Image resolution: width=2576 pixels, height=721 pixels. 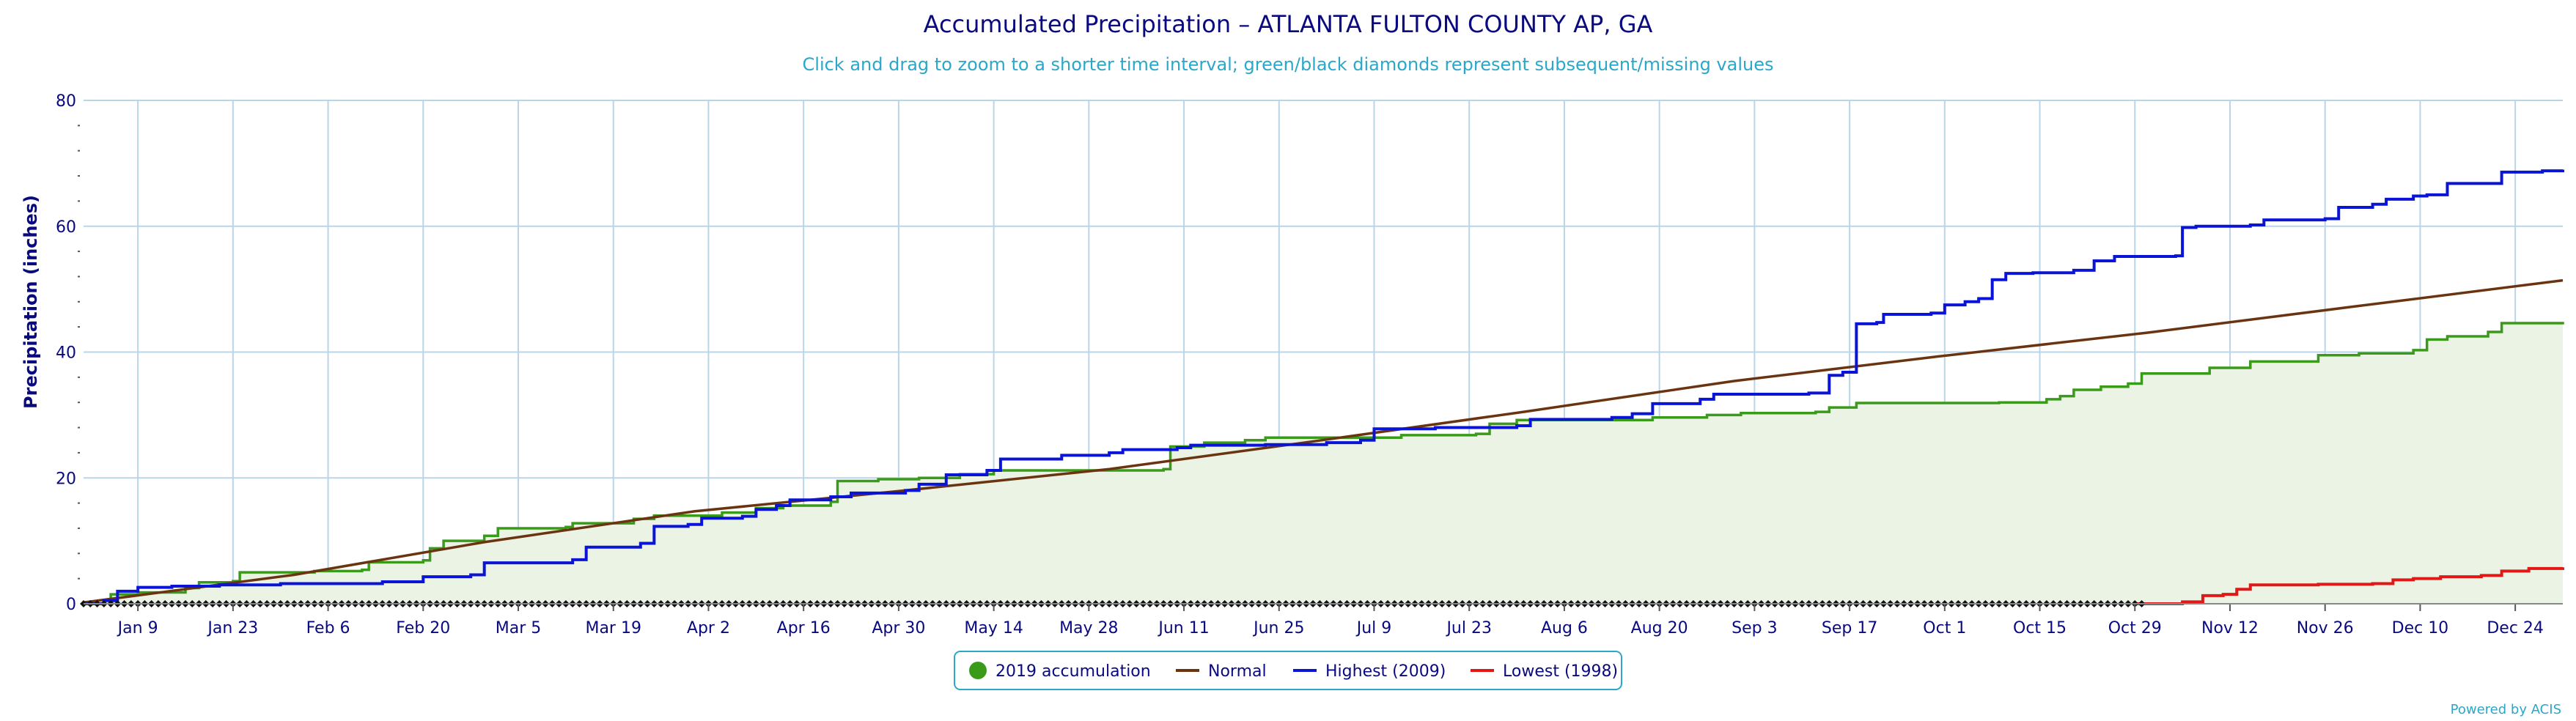 What do you see at coordinates (31, 302) in the screenshot?
I see `y-axis-label: Precipitation (inches)` at bounding box center [31, 302].